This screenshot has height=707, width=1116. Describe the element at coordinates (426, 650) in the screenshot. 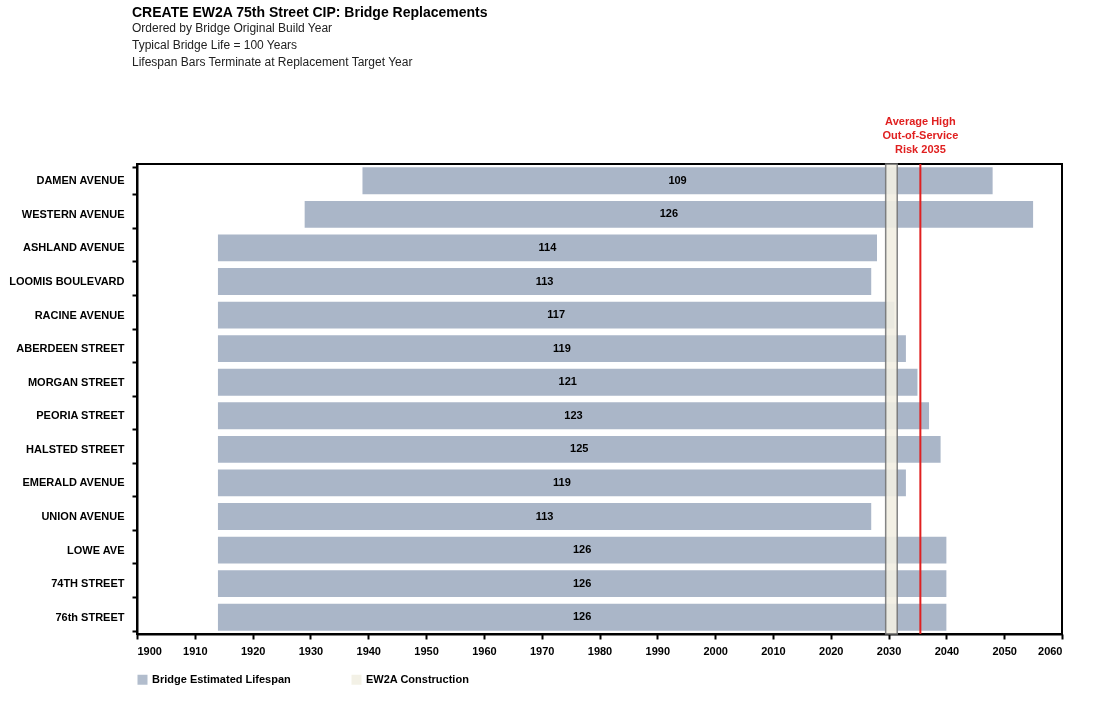

I see `x-tick-label: 1950` at that location.